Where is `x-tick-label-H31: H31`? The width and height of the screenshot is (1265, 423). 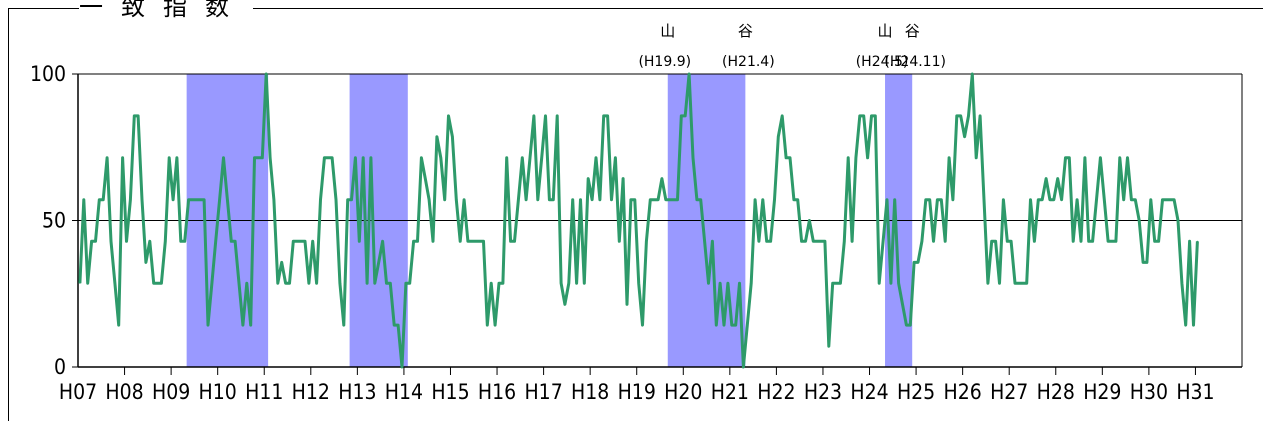
x-tick-label-H31: H31 is located at coordinates (1195, 392).